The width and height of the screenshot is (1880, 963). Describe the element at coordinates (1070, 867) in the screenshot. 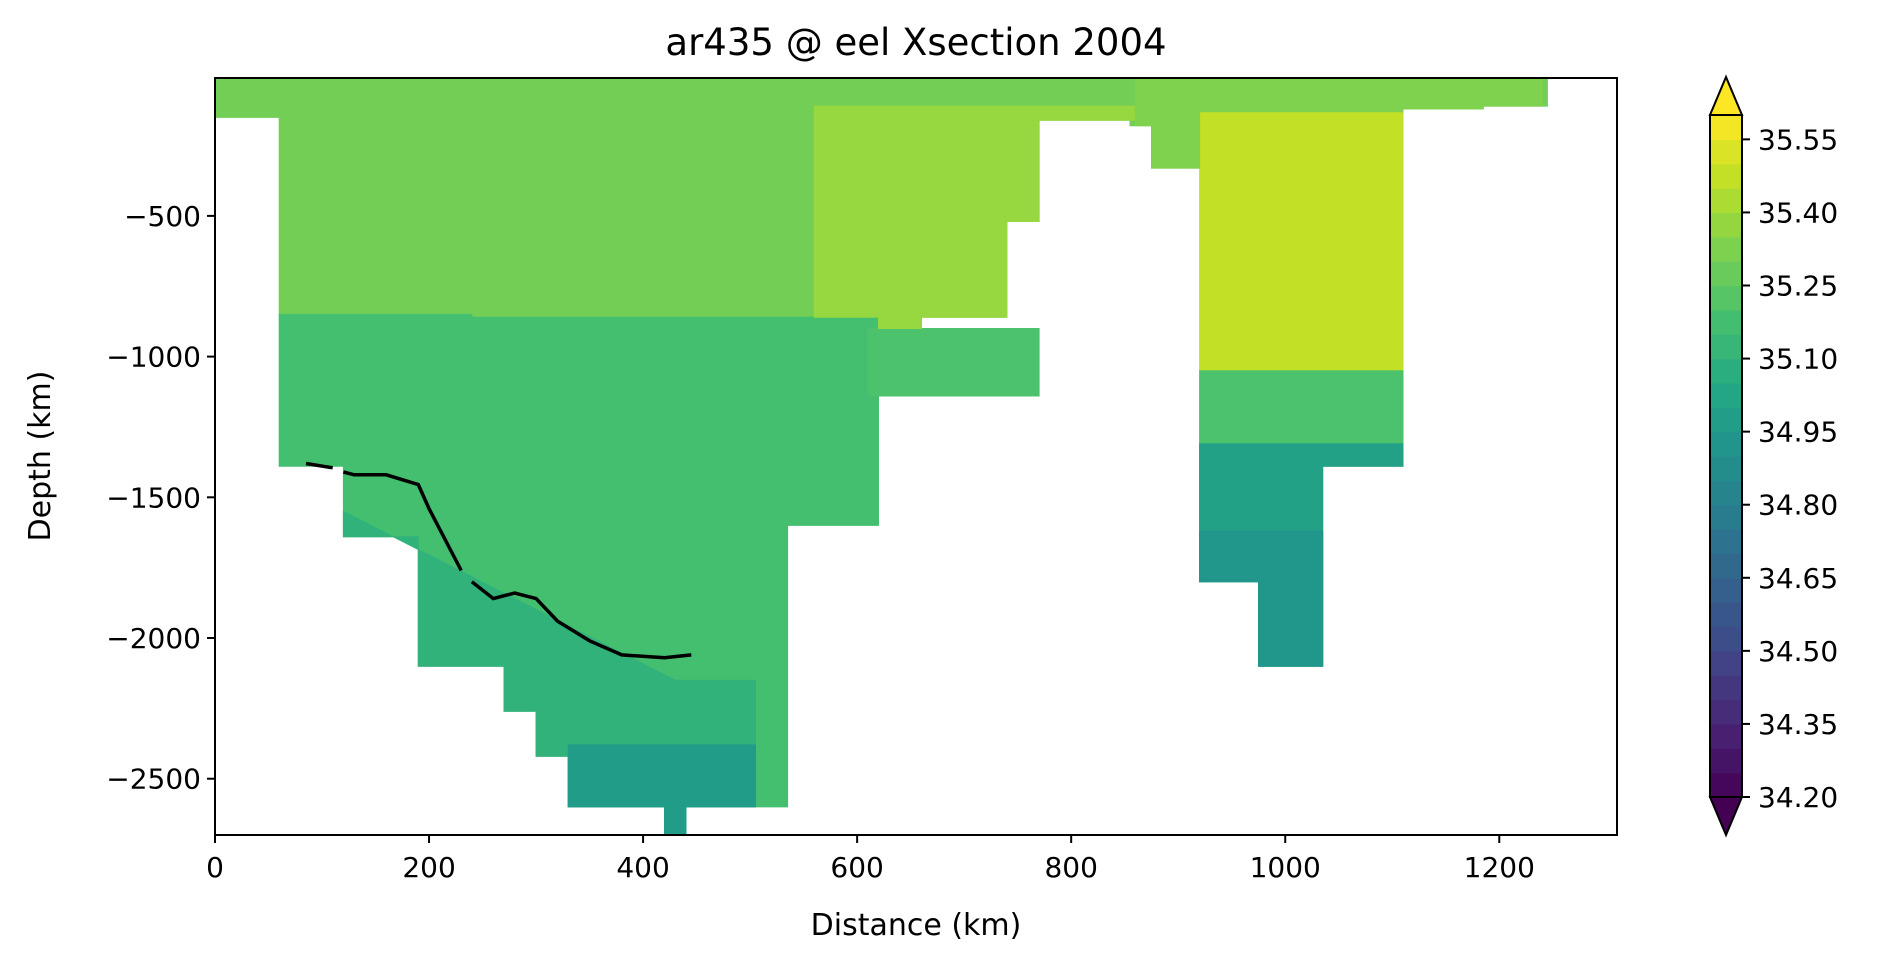

I see `x-tick-label: 800` at that location.